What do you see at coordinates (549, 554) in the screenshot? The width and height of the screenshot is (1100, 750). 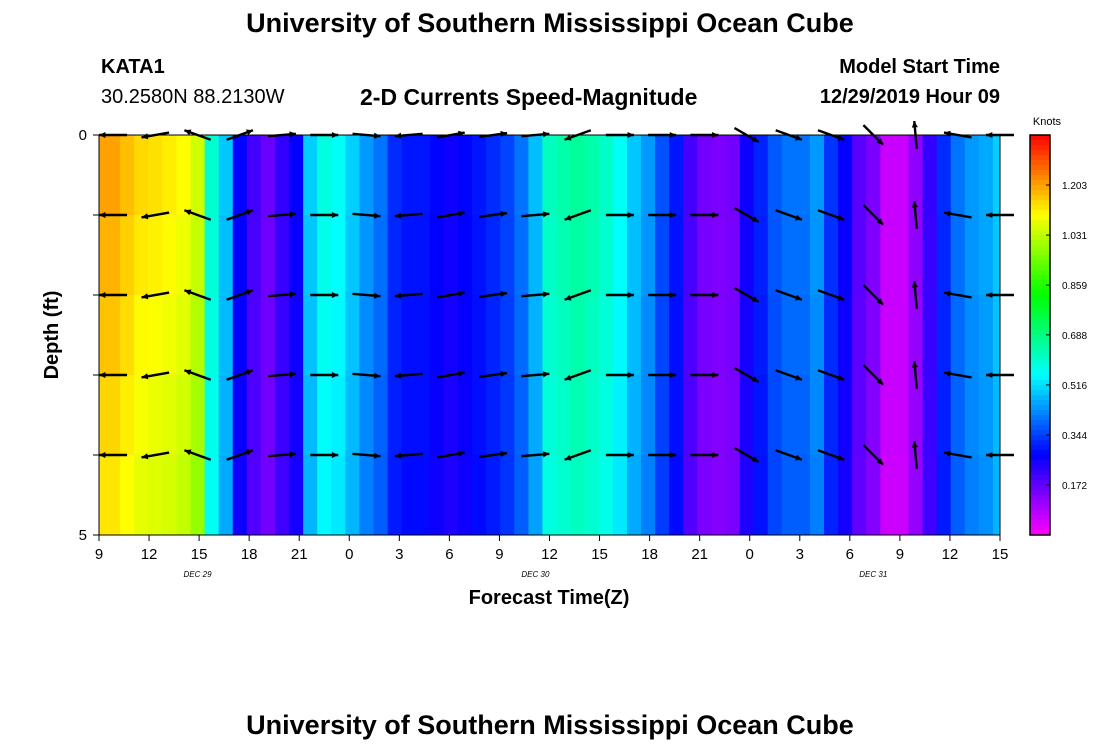 I see `x-tick-label: 12` at bounding box center [549, 554].